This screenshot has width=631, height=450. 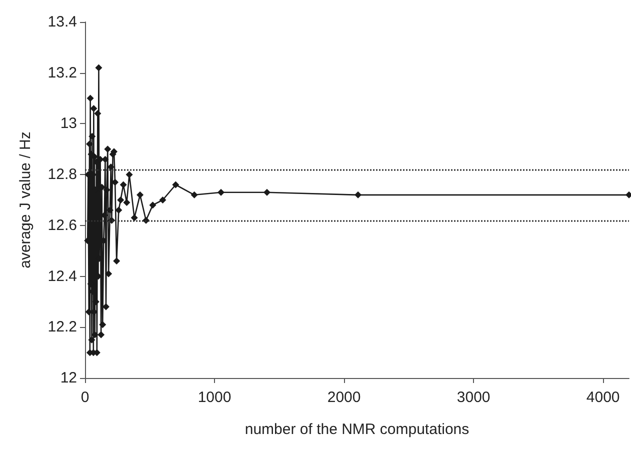 What do you see at coordinates (344, 397) in the screenshot?
I see `x-tick-label: 2000` at bounding box center [344, 397].